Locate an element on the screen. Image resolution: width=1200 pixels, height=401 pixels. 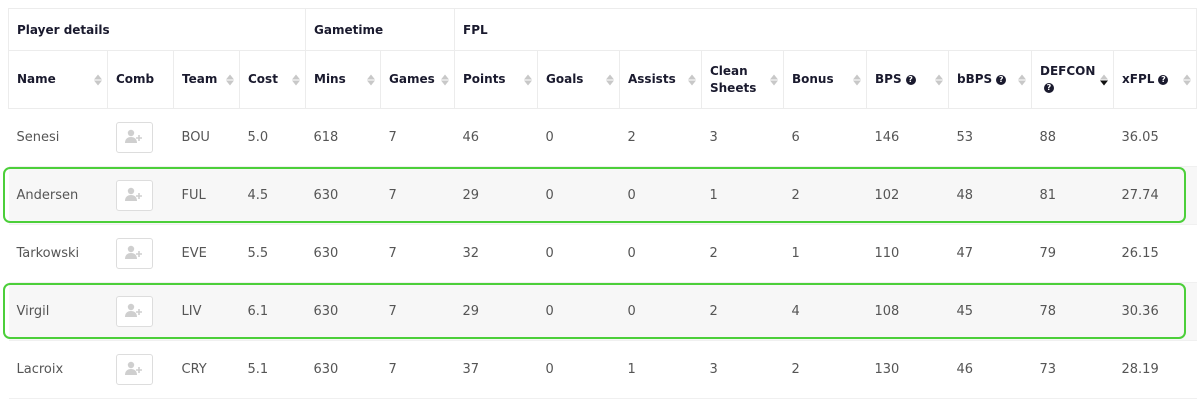
group-header: Gametime is located at coordinates (380, 29).